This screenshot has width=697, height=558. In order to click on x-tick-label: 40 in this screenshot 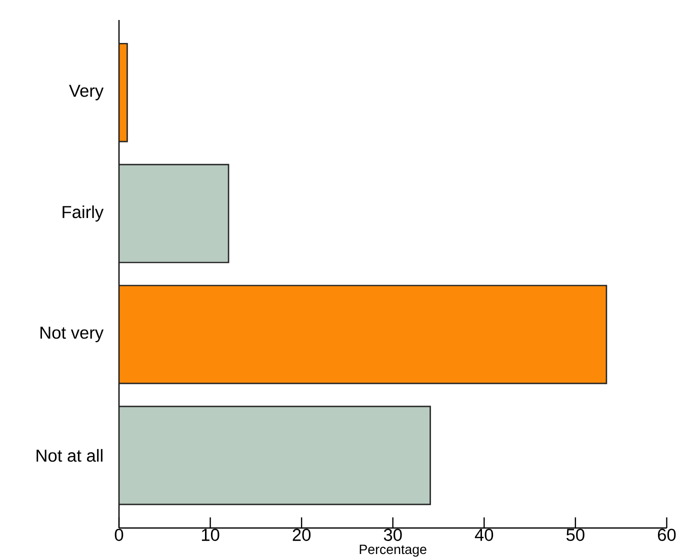, I will do `click(484, 534)`.